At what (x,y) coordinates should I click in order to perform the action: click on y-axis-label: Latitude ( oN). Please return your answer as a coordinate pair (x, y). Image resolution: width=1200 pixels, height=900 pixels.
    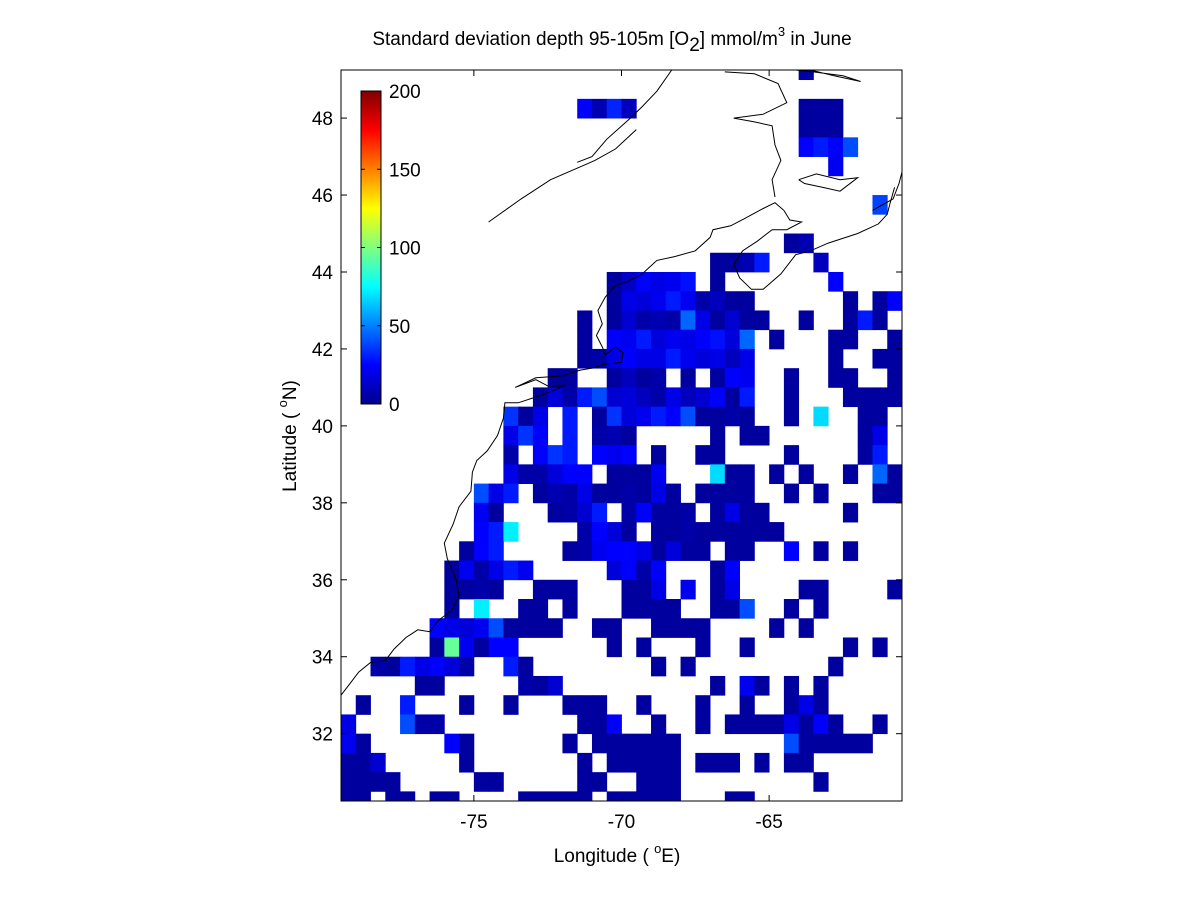
    Looking at the image, I should click on (288, 436).